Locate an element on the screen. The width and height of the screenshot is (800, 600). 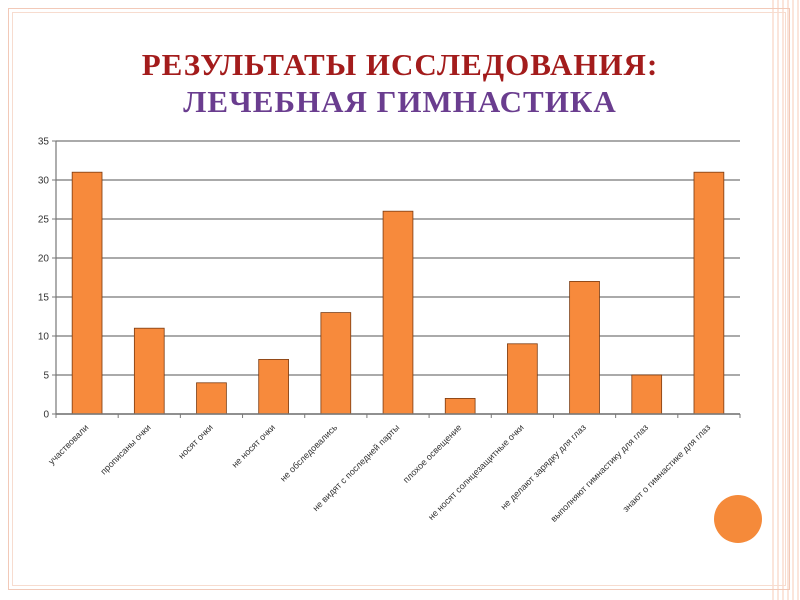
decorative-orange-circle is located at coordinates (738, 519).